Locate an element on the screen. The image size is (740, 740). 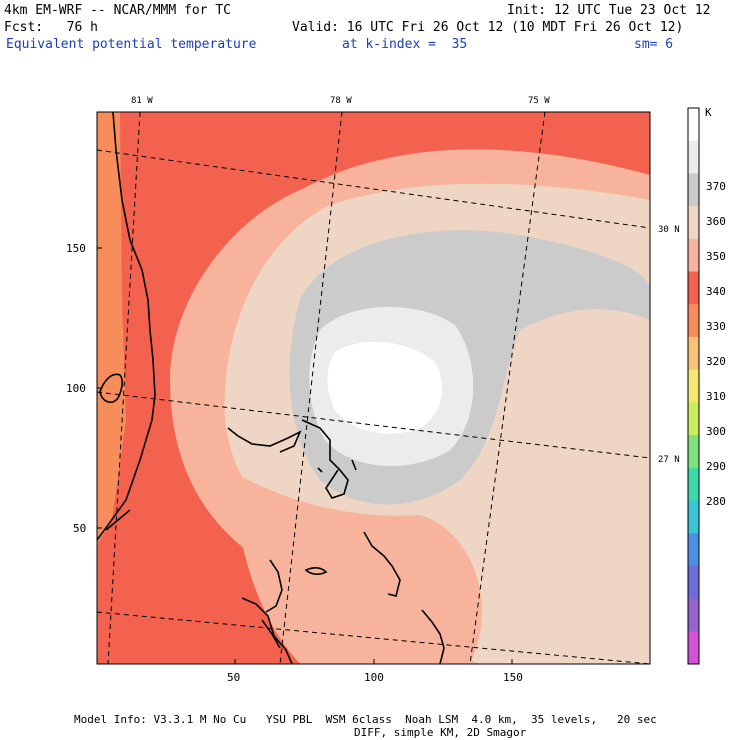
x-label-50: 50 is located at coordinates (233, 677).